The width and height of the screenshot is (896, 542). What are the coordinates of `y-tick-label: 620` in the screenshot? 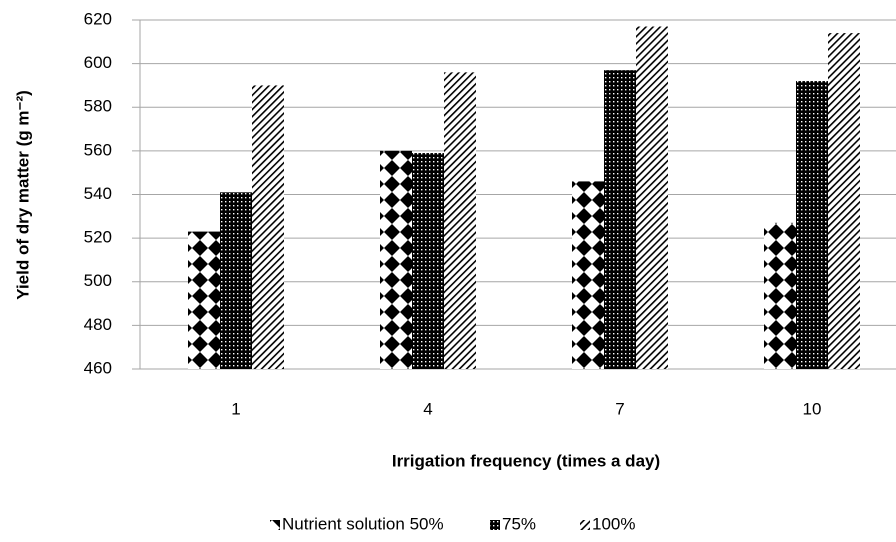 It's located at (98, 18).